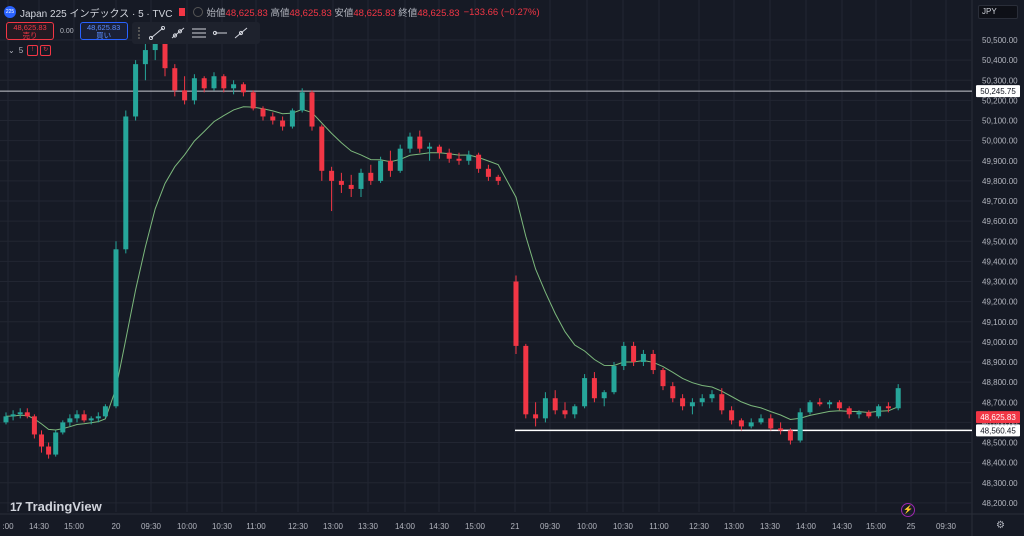 This screenshot has width=1024, height=536. I want to click on y-tick-label: 48,200.00, so click(1000, 503).